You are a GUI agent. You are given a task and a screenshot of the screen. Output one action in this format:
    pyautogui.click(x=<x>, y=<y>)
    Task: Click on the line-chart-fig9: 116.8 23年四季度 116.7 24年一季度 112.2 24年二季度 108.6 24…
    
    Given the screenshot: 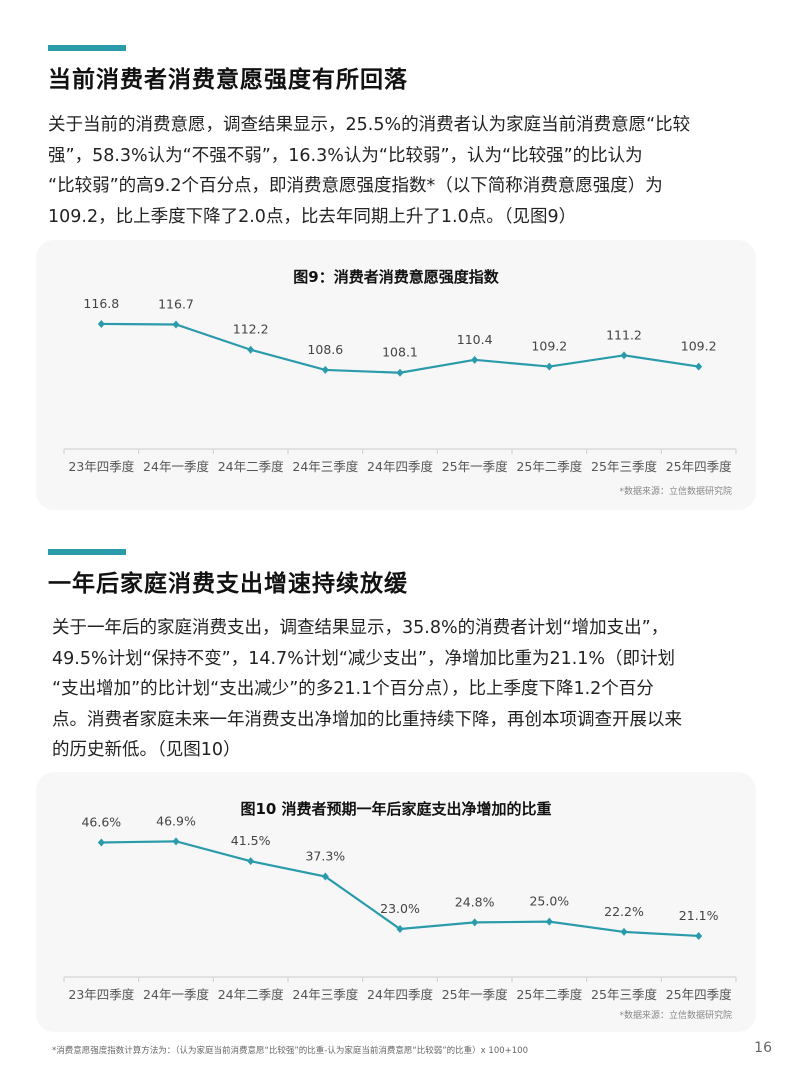 What is the action you would take?
    pyautogui.click(x=400, y=385)
    